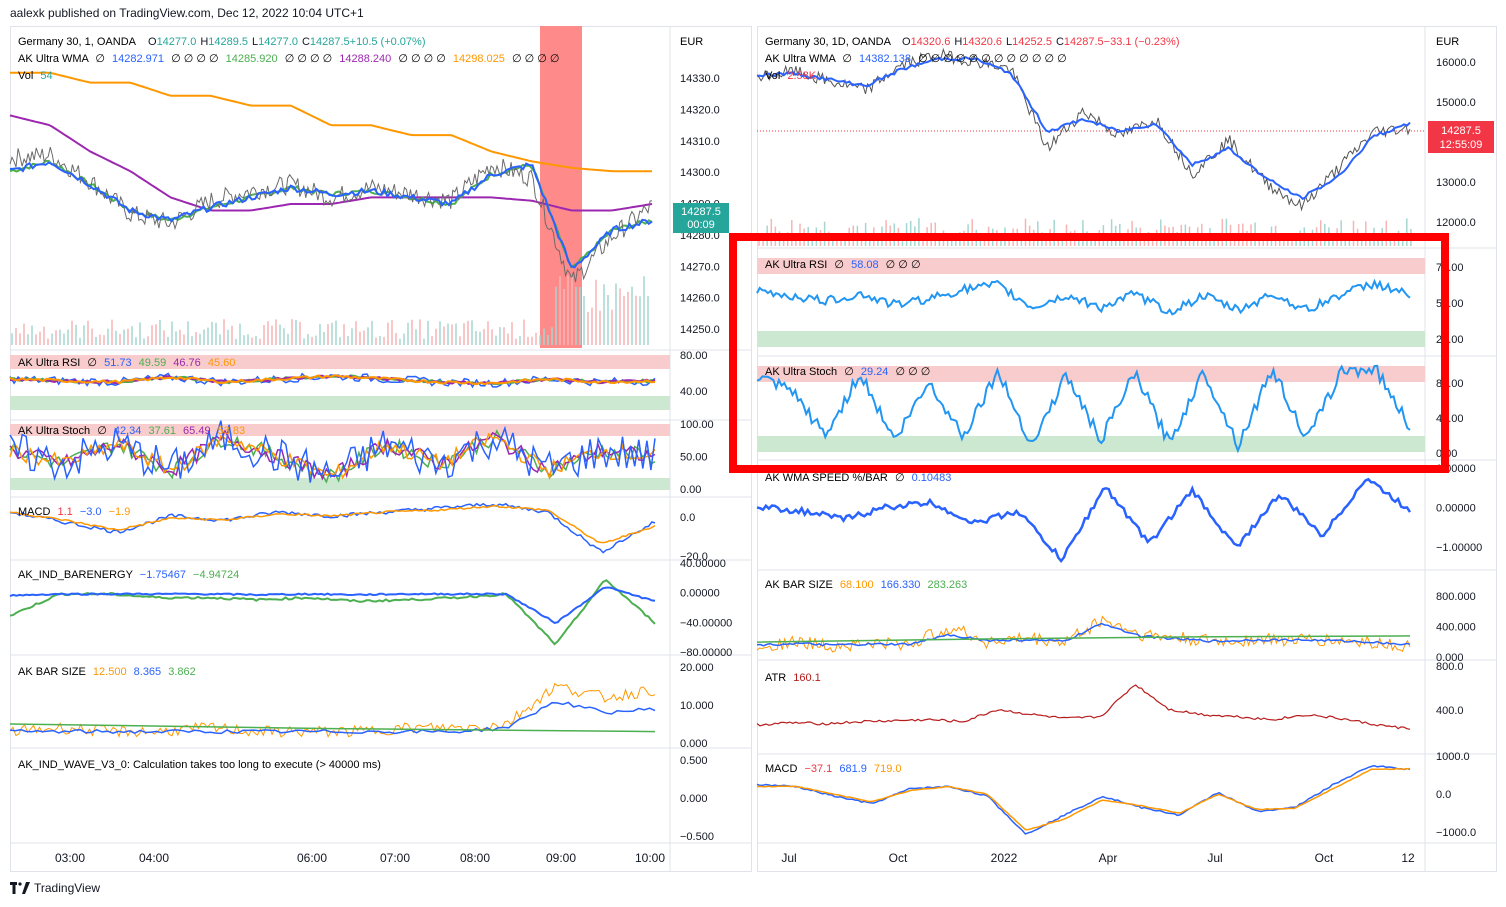 The image size is (1506, 907). I want to click on left-vol-label: Vol 54, so click(35, 76).